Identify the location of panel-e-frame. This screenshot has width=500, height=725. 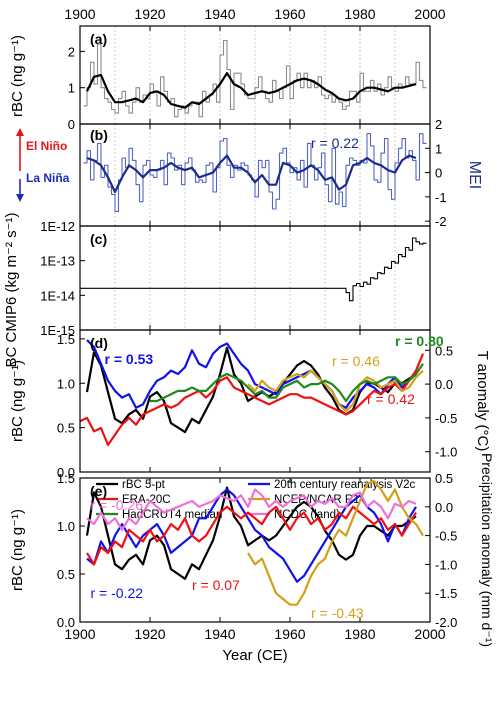
(255, 550).